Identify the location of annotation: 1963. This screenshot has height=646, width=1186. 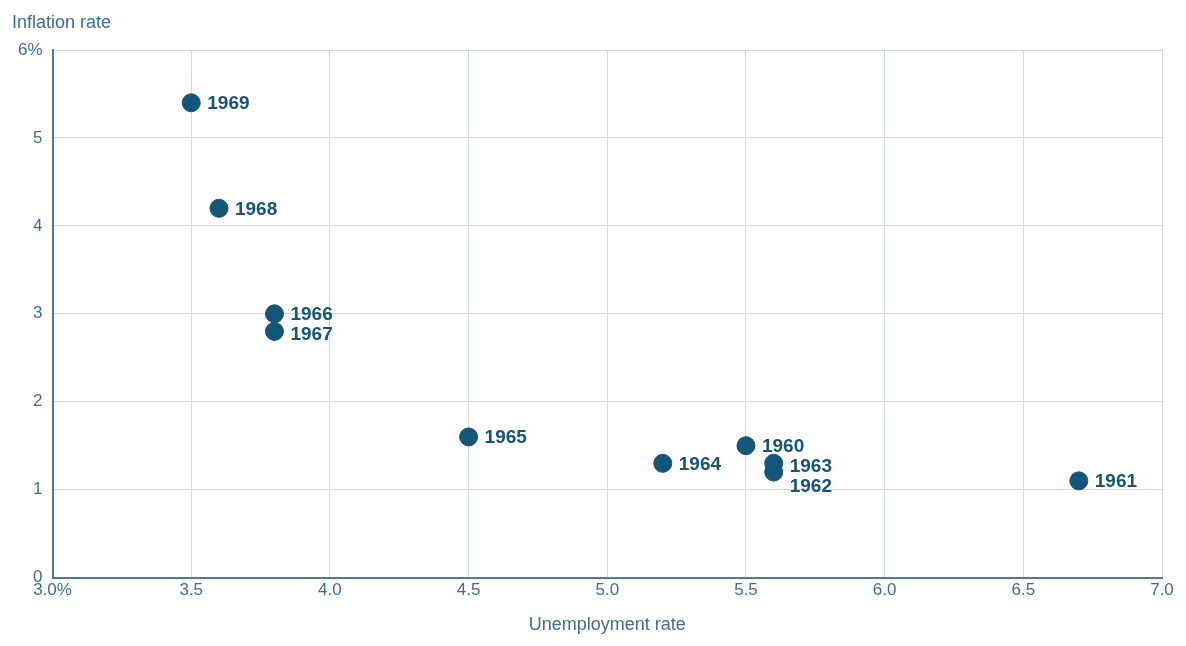
(810, 465).